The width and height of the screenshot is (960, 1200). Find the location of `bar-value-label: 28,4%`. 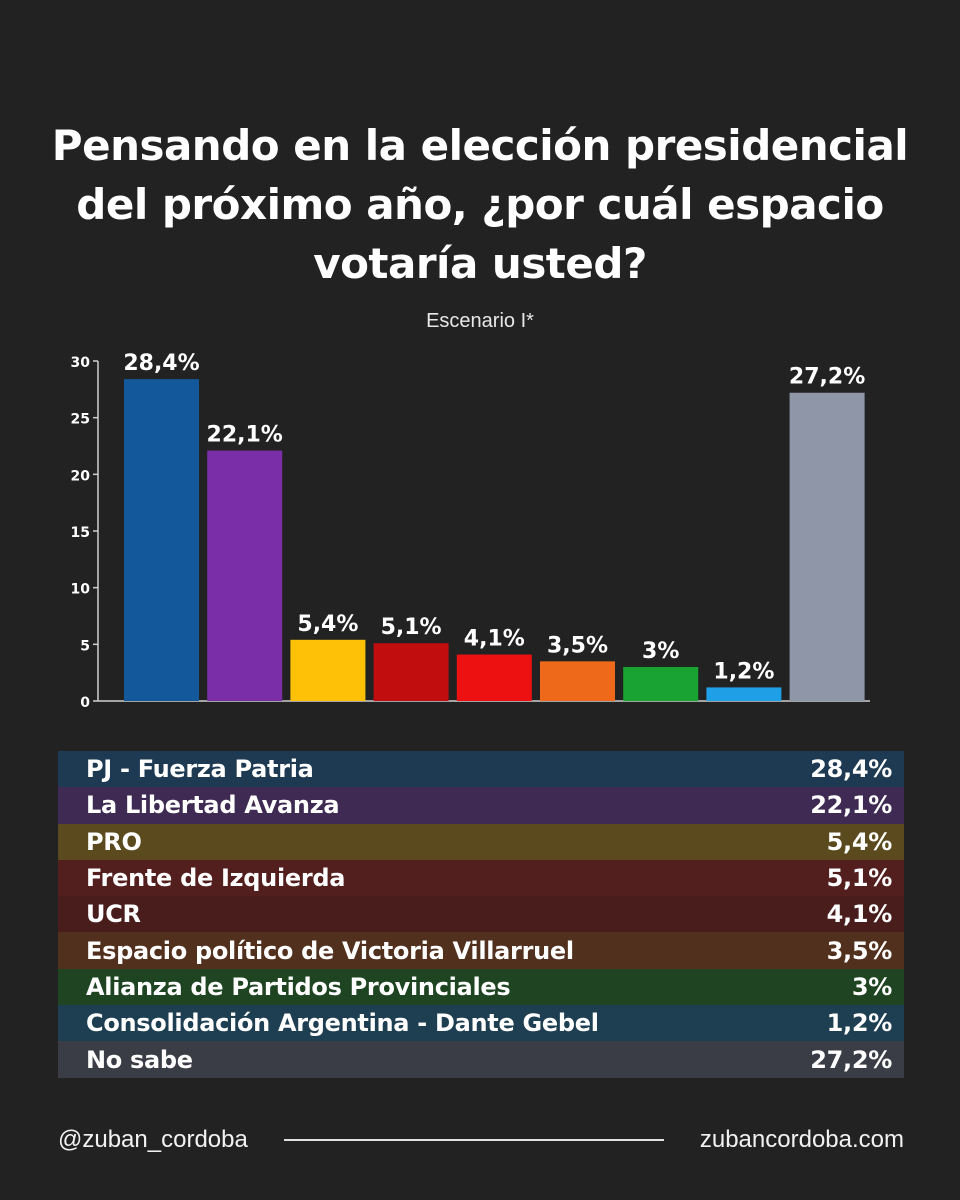

bar-value-label: 28,4% is located at coordinates (161, 363).